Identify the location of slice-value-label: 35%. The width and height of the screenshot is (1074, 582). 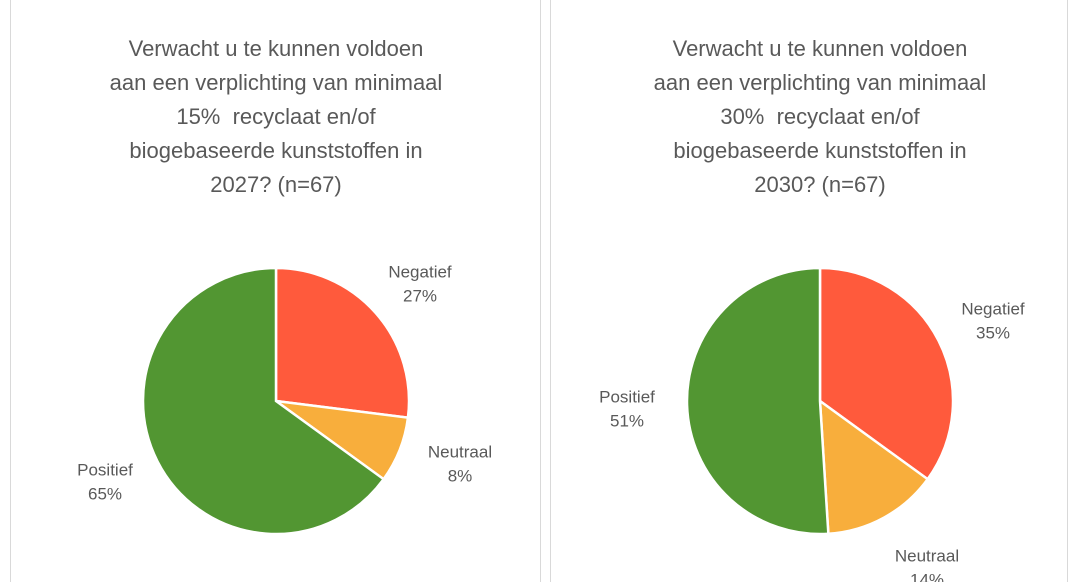
(993, 332).